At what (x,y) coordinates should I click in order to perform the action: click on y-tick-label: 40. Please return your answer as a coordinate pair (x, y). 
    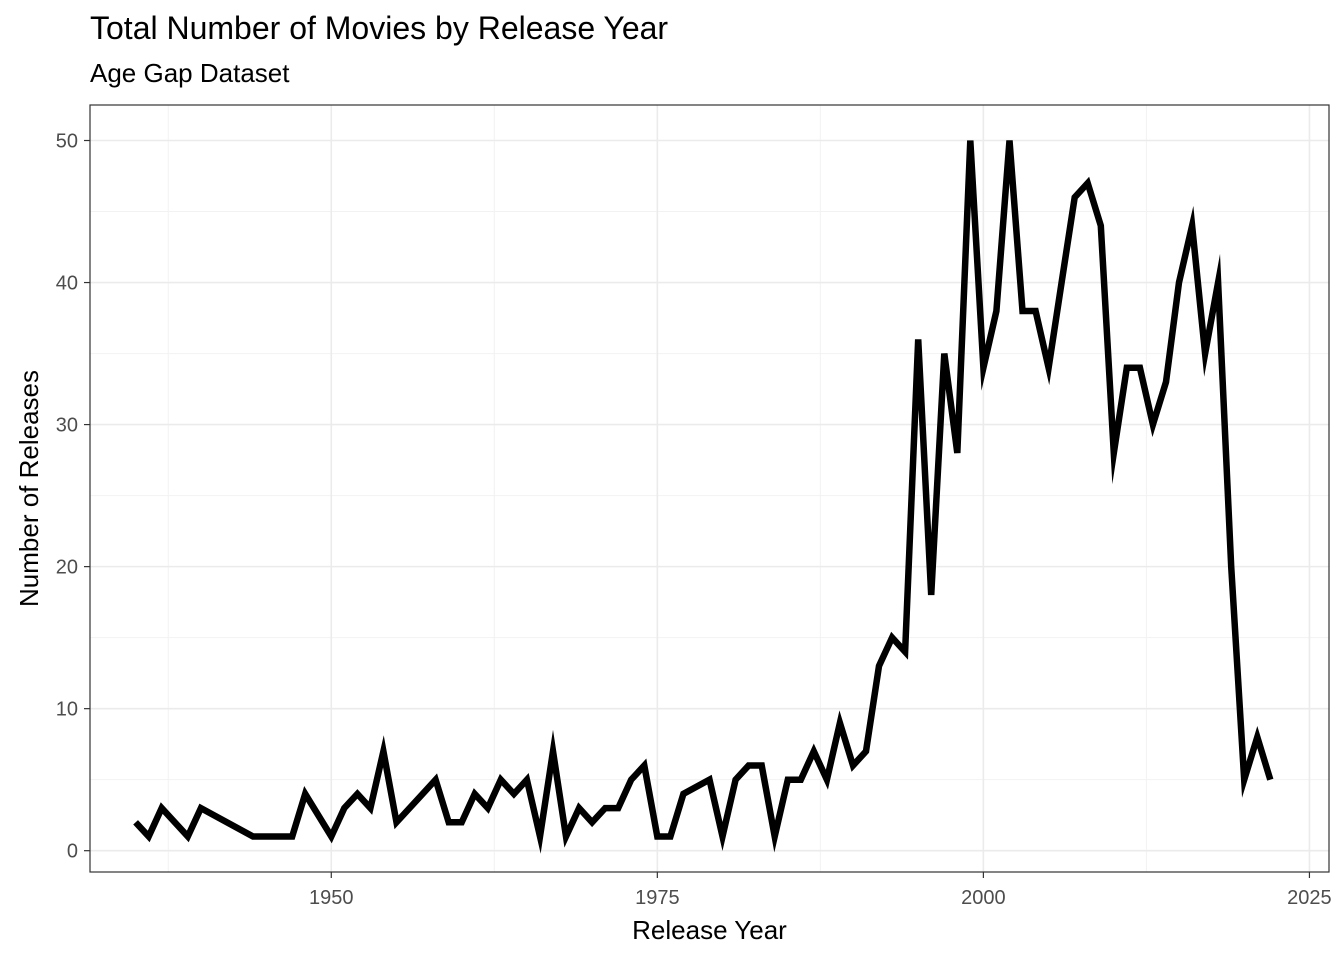
    Looking at the image, I should click on (67, 284).